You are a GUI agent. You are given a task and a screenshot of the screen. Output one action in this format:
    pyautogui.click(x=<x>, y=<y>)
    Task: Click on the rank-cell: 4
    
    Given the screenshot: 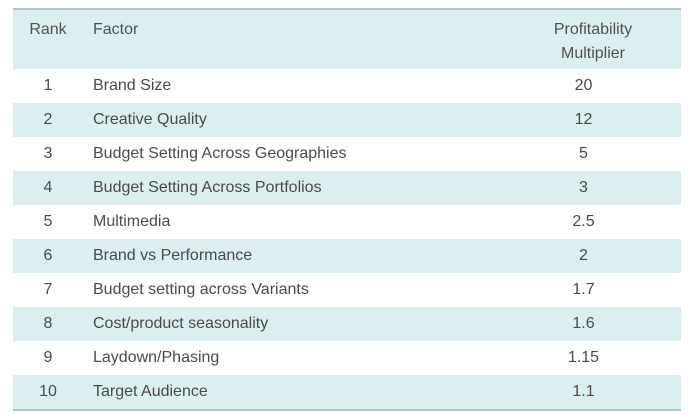 What is the action you would take?
    pyautogui.click(x=48, y=187)
    